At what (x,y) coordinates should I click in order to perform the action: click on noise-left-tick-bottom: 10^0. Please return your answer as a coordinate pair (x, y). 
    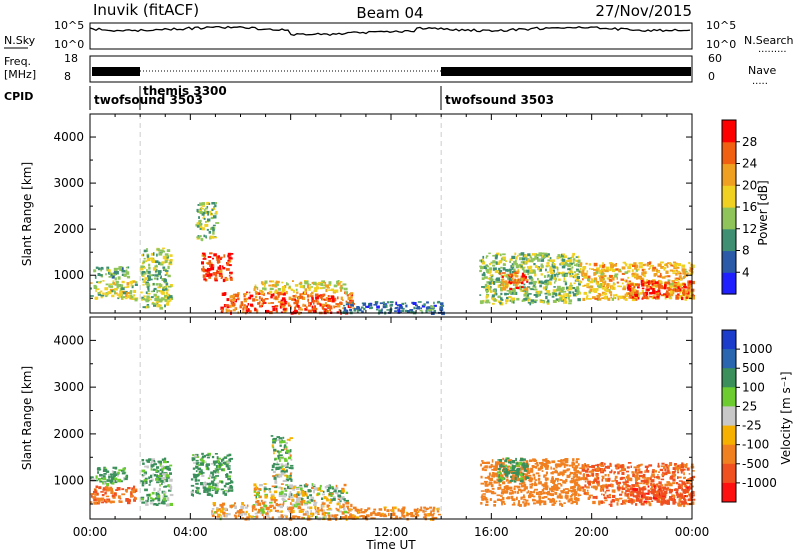
    Looking at the image, I should click on (69, 44).